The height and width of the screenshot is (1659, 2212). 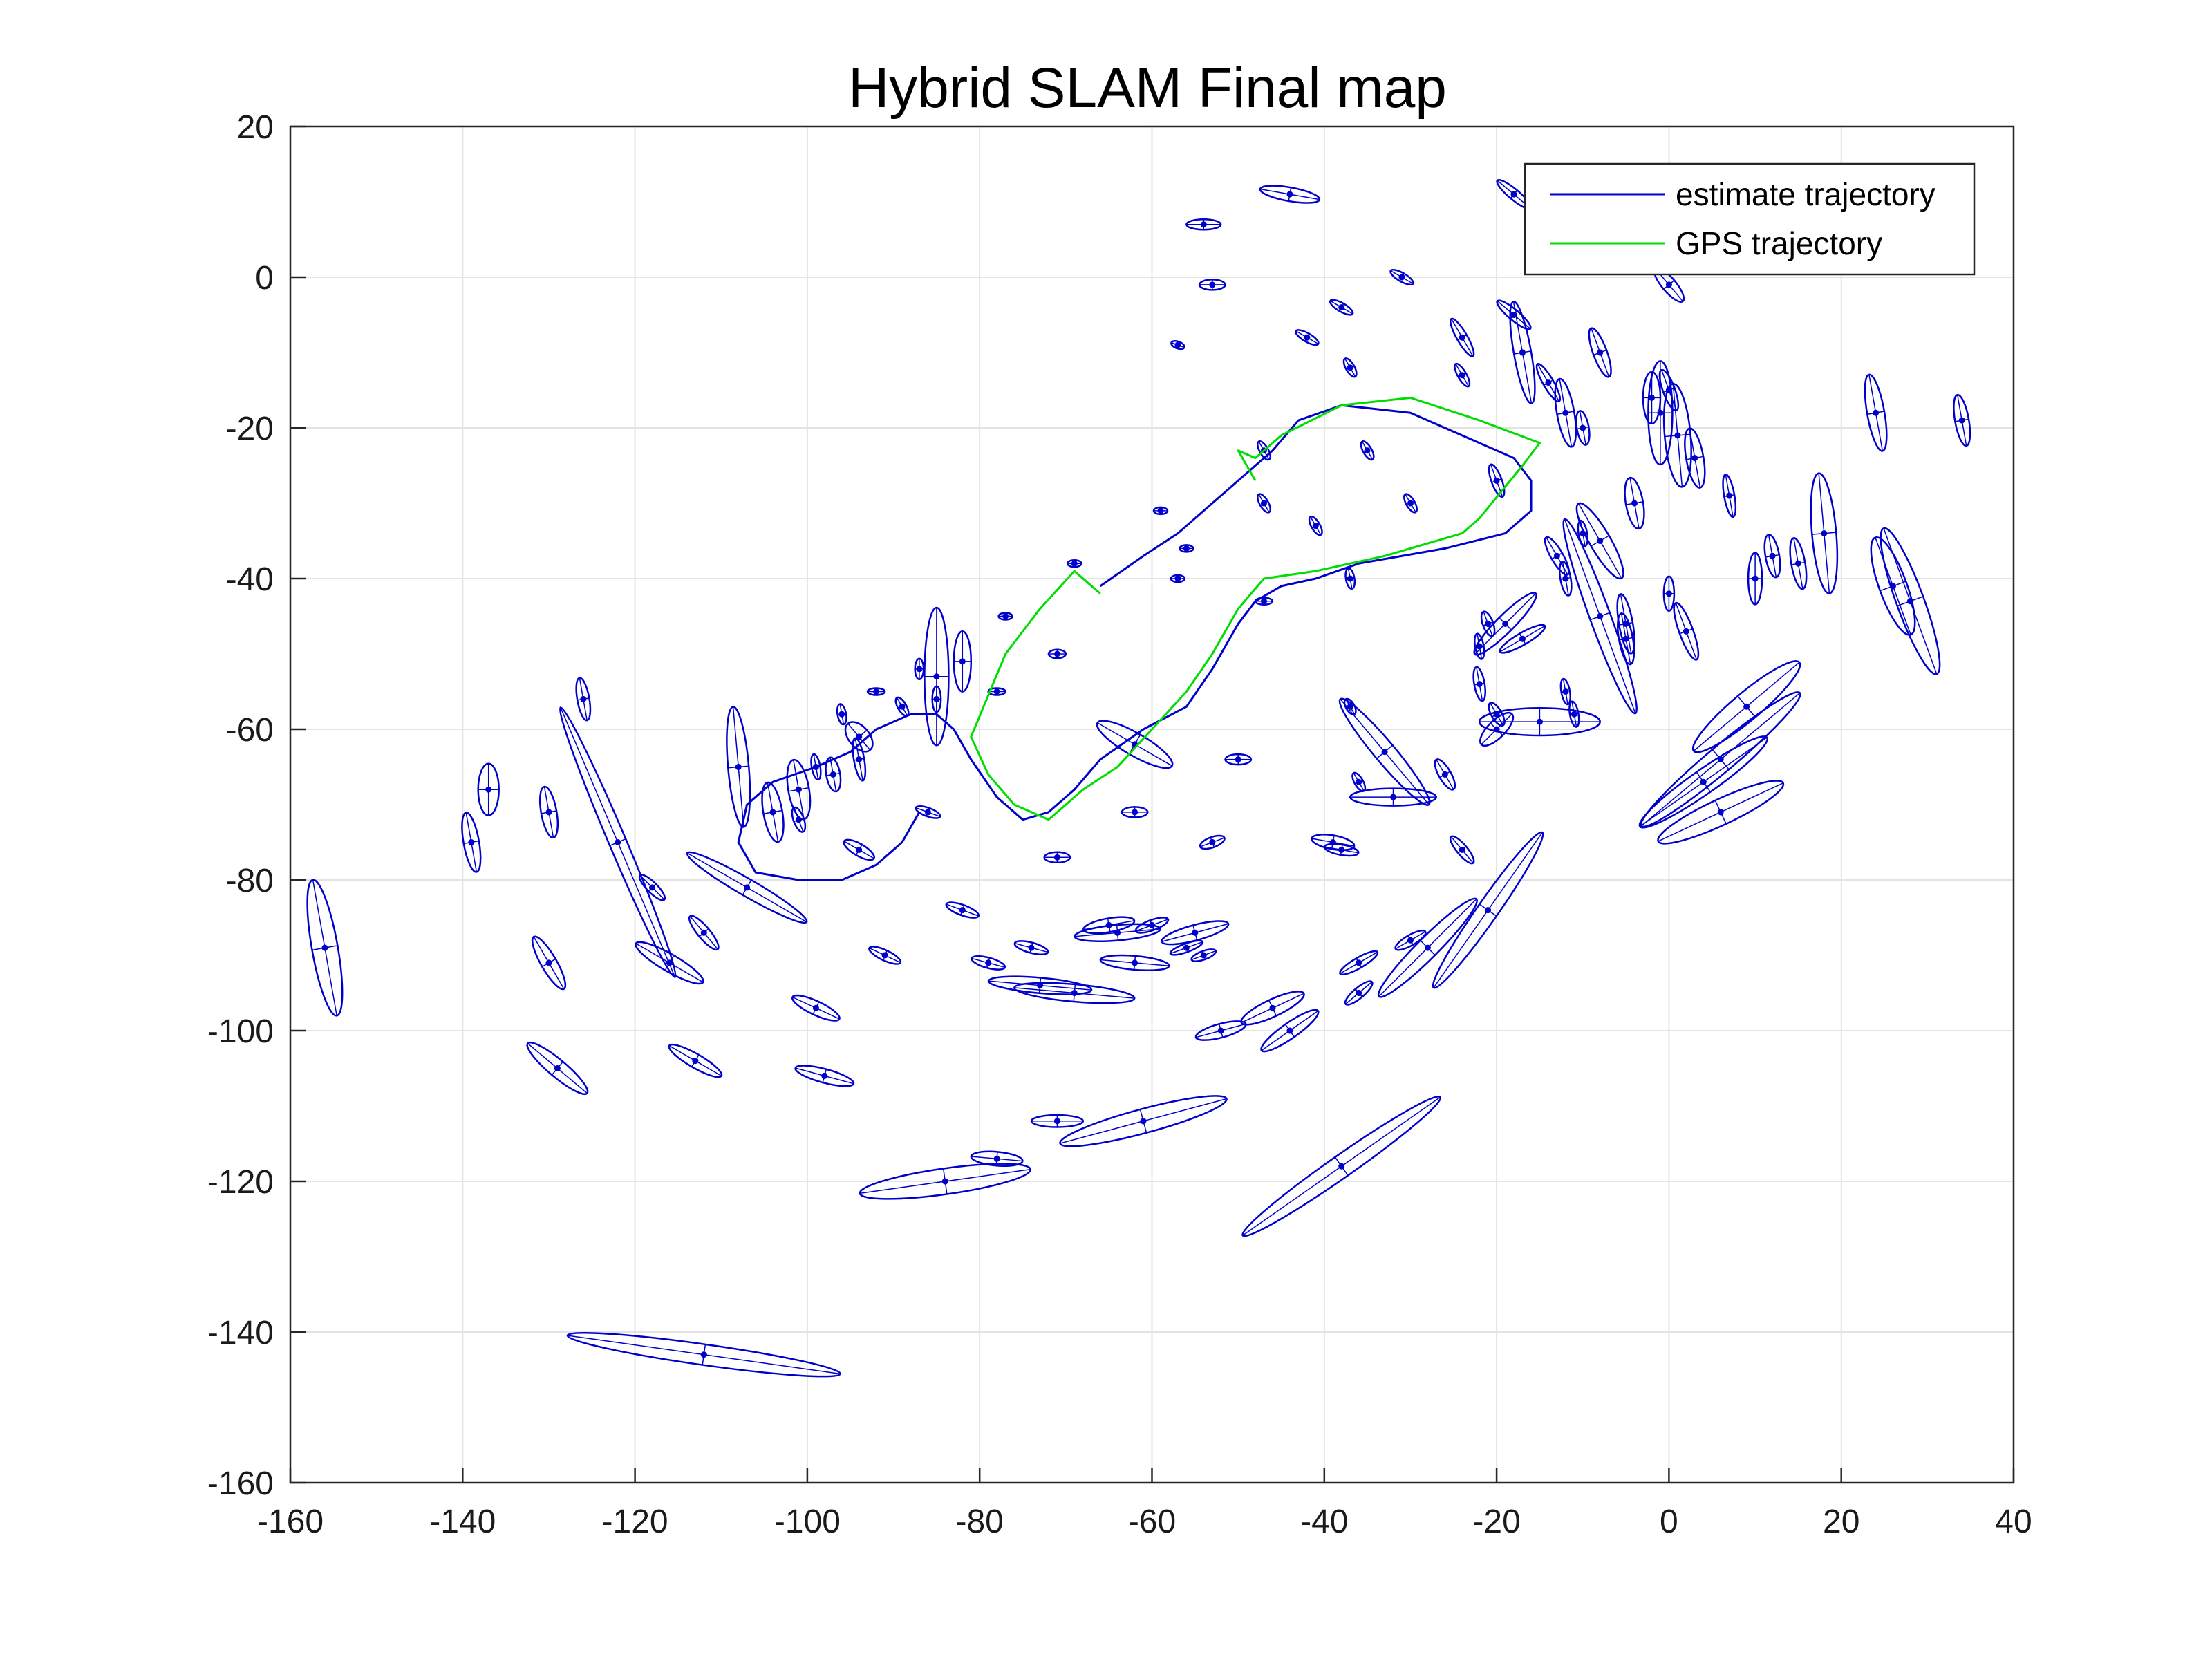 What do you see at coordinates (1152, 1521) in the screenshot?
I see `x-tick-label: -60` at bounding box center [1152, 1521].